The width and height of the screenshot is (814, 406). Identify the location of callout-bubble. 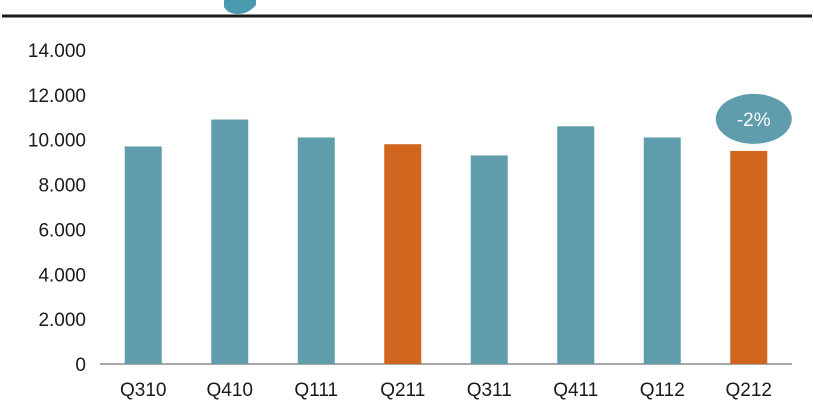
(753, 118).